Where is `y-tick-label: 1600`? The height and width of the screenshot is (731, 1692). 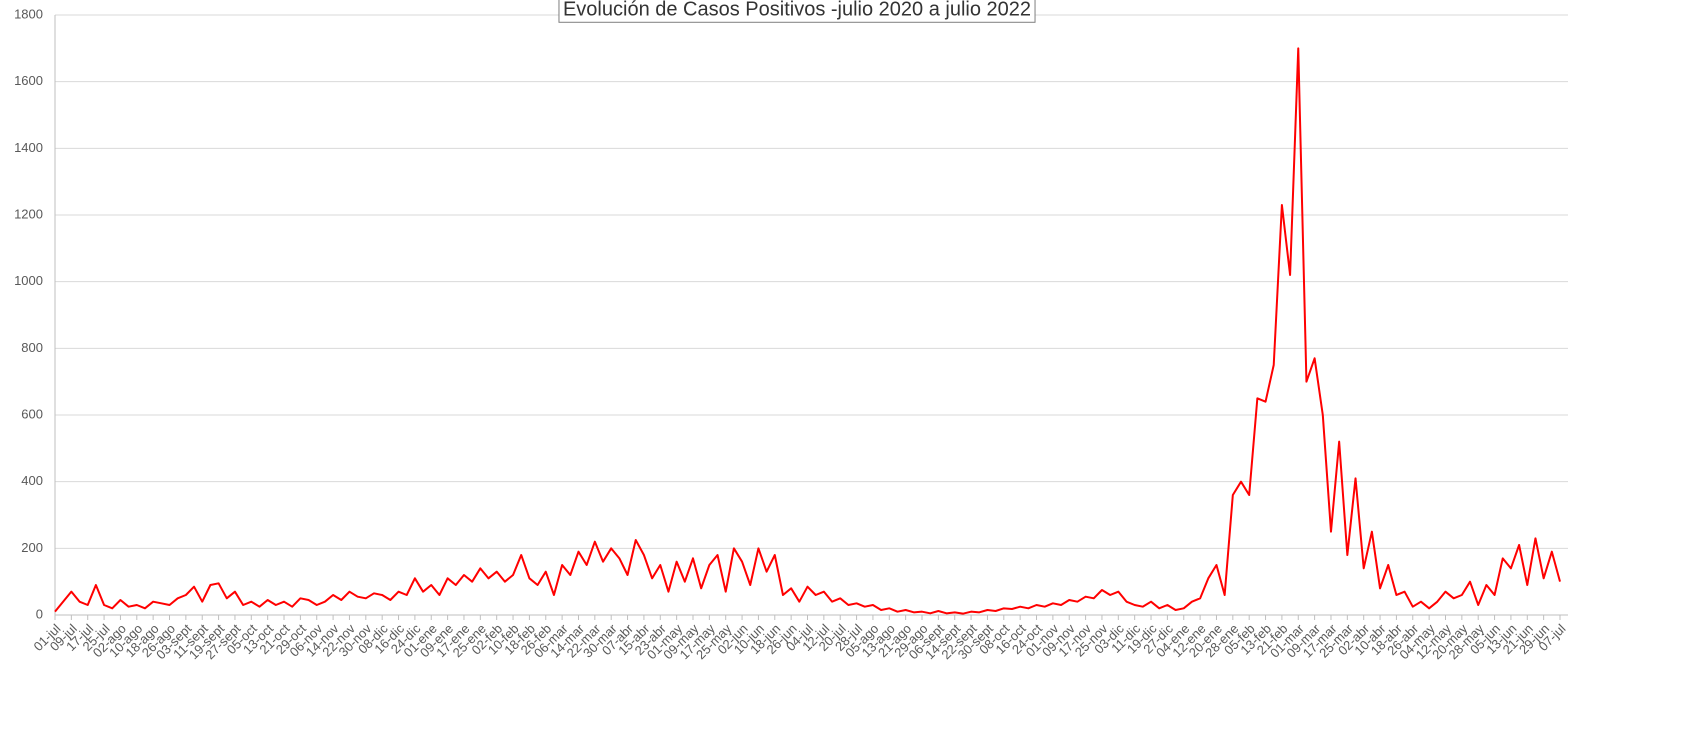 y-tick-label: 1600 is located at coordinates (28, 80).